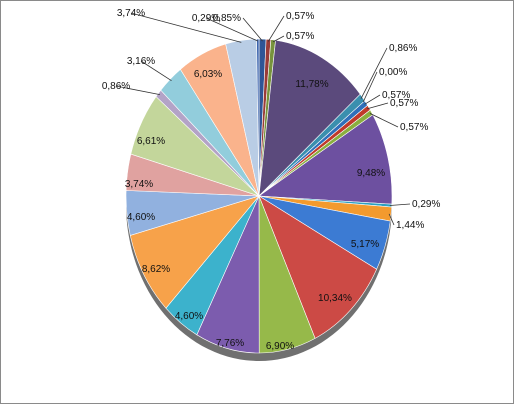 The height and width of the screenshot is (404, 514). Describe the element at coordinates (208, 74) in the screenshot. I see `data-label: 6,03%` at that location.